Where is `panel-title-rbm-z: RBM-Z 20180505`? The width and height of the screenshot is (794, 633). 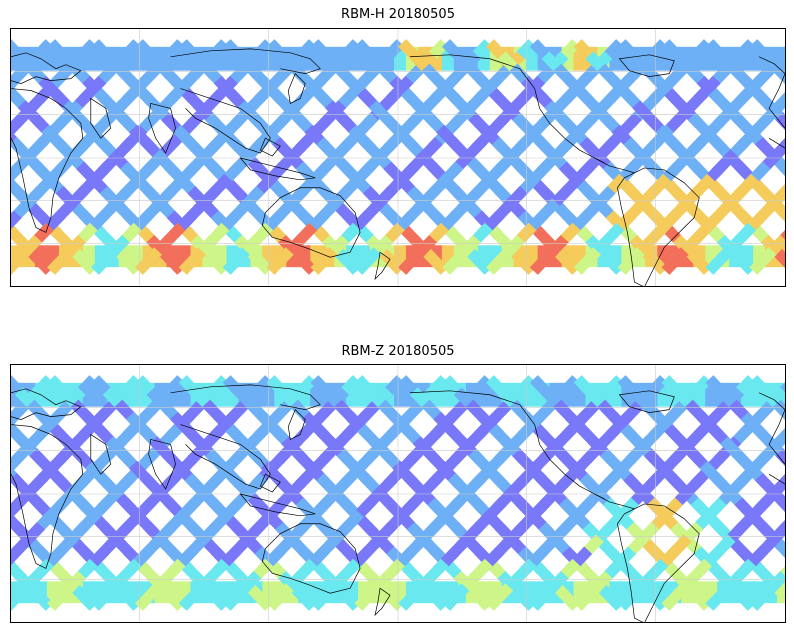 panel-title-rbm-z: RBM-Z 20180505 is located at coordinates (398, 351).